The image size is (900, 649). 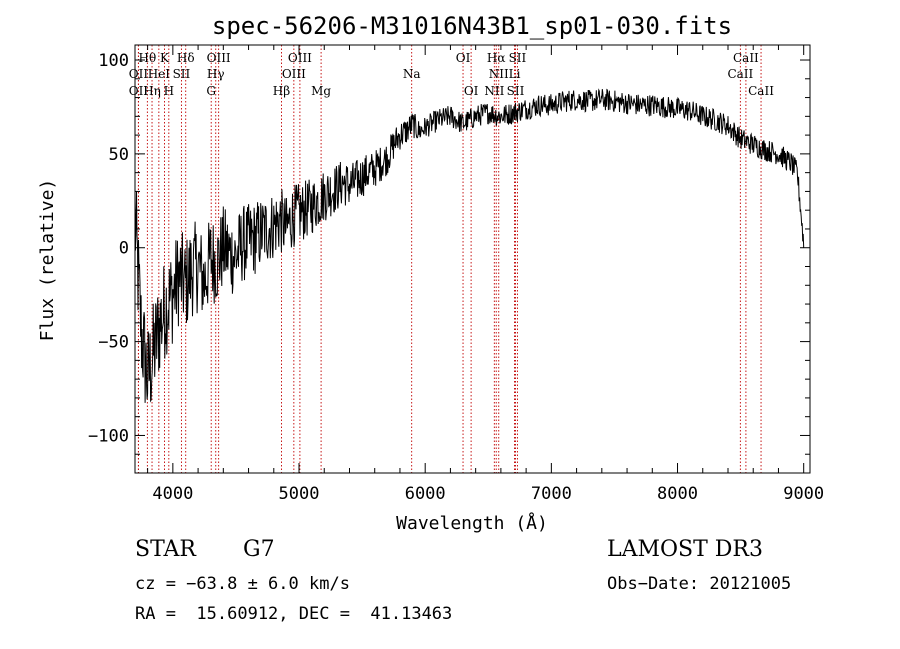 What do you see at coordinates (699, 584) in the screenshot?
I see `obs-date-text: Obs−Date: 20121005` at bounding box center [699, 584].